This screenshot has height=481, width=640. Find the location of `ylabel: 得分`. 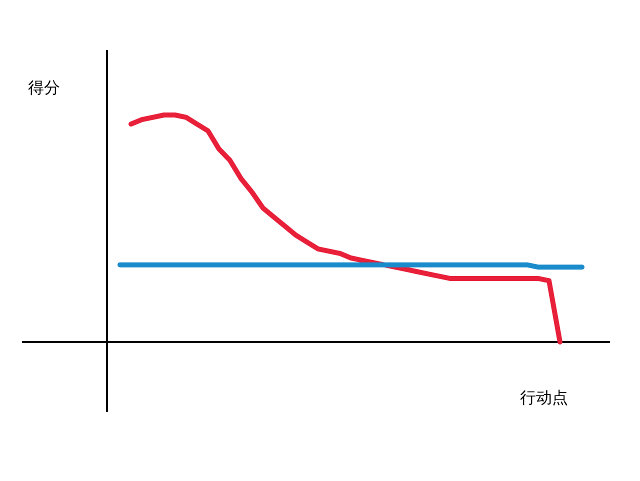

ylabel: 得分 is located at coordinates (44, 88).